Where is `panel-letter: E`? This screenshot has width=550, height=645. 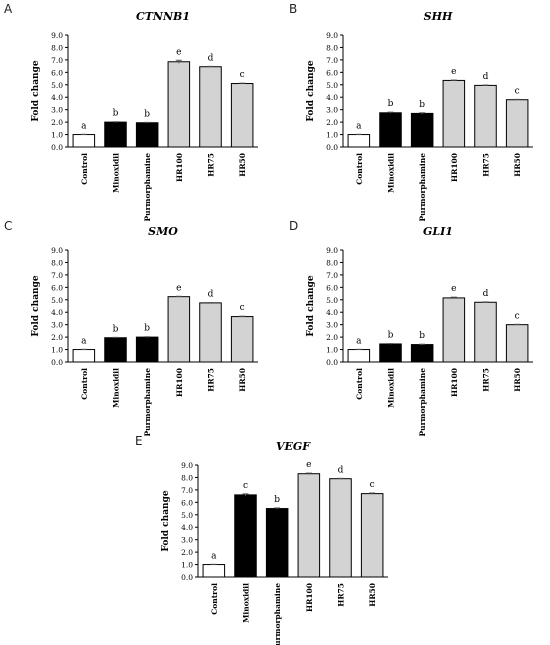
panel-letter: E is located at coordinates (139, 441).